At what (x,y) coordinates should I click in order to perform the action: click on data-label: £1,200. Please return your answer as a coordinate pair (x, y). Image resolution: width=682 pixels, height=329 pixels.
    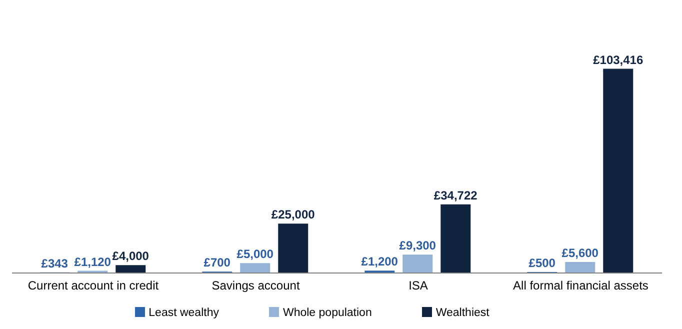
    Looking at the image, I should click on (379, 261).